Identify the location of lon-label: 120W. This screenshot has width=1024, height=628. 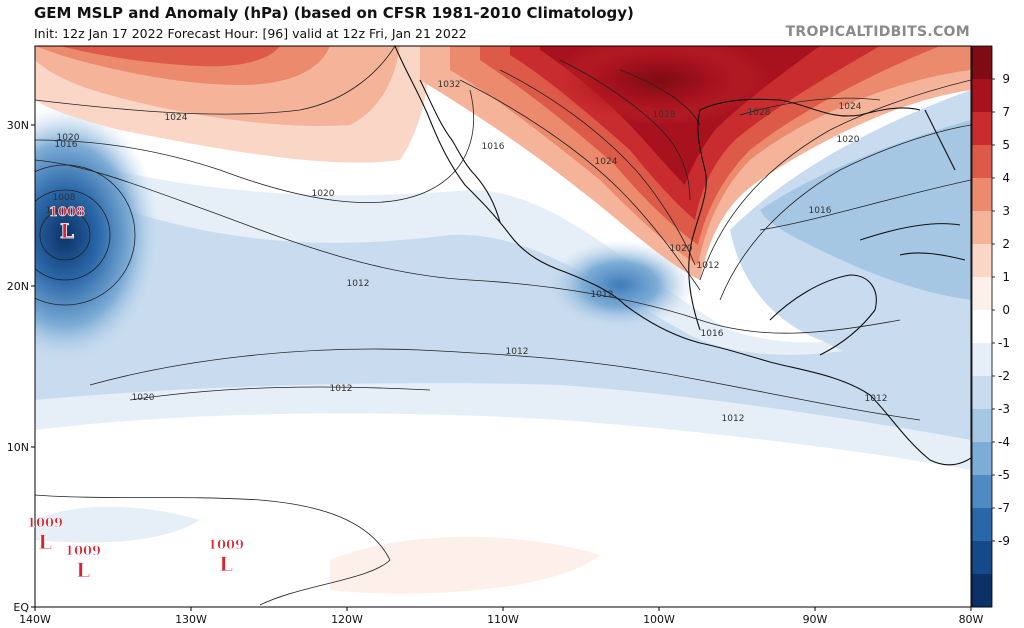
(347, 619).